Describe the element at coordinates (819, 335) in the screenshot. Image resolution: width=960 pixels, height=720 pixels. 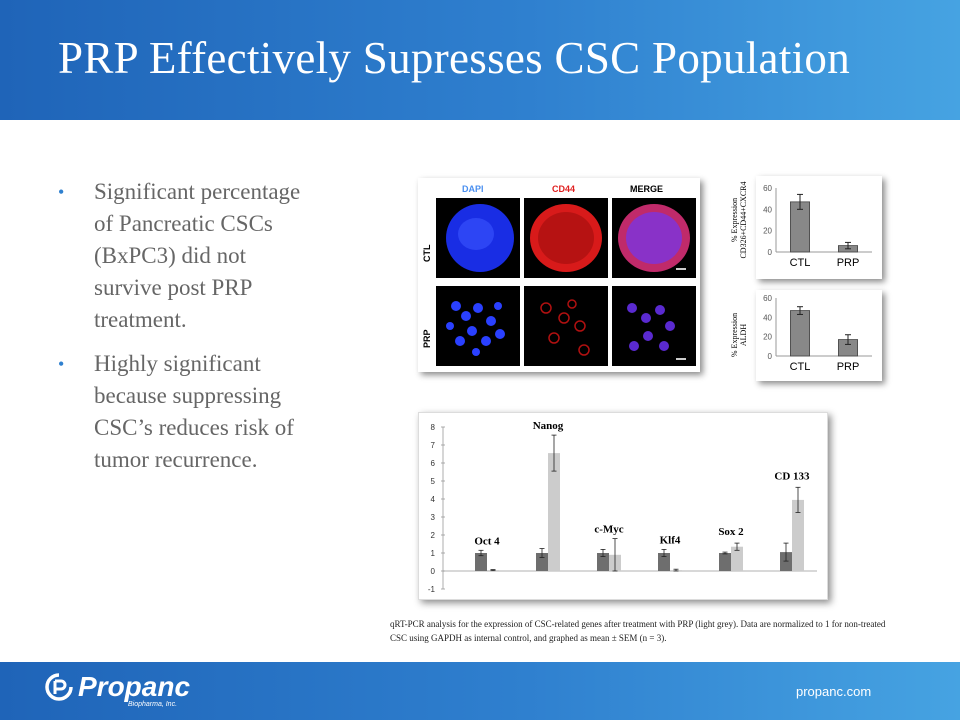
I see `bar-chart-aldh: 0 20 40 60 CTL PRP` at that location.